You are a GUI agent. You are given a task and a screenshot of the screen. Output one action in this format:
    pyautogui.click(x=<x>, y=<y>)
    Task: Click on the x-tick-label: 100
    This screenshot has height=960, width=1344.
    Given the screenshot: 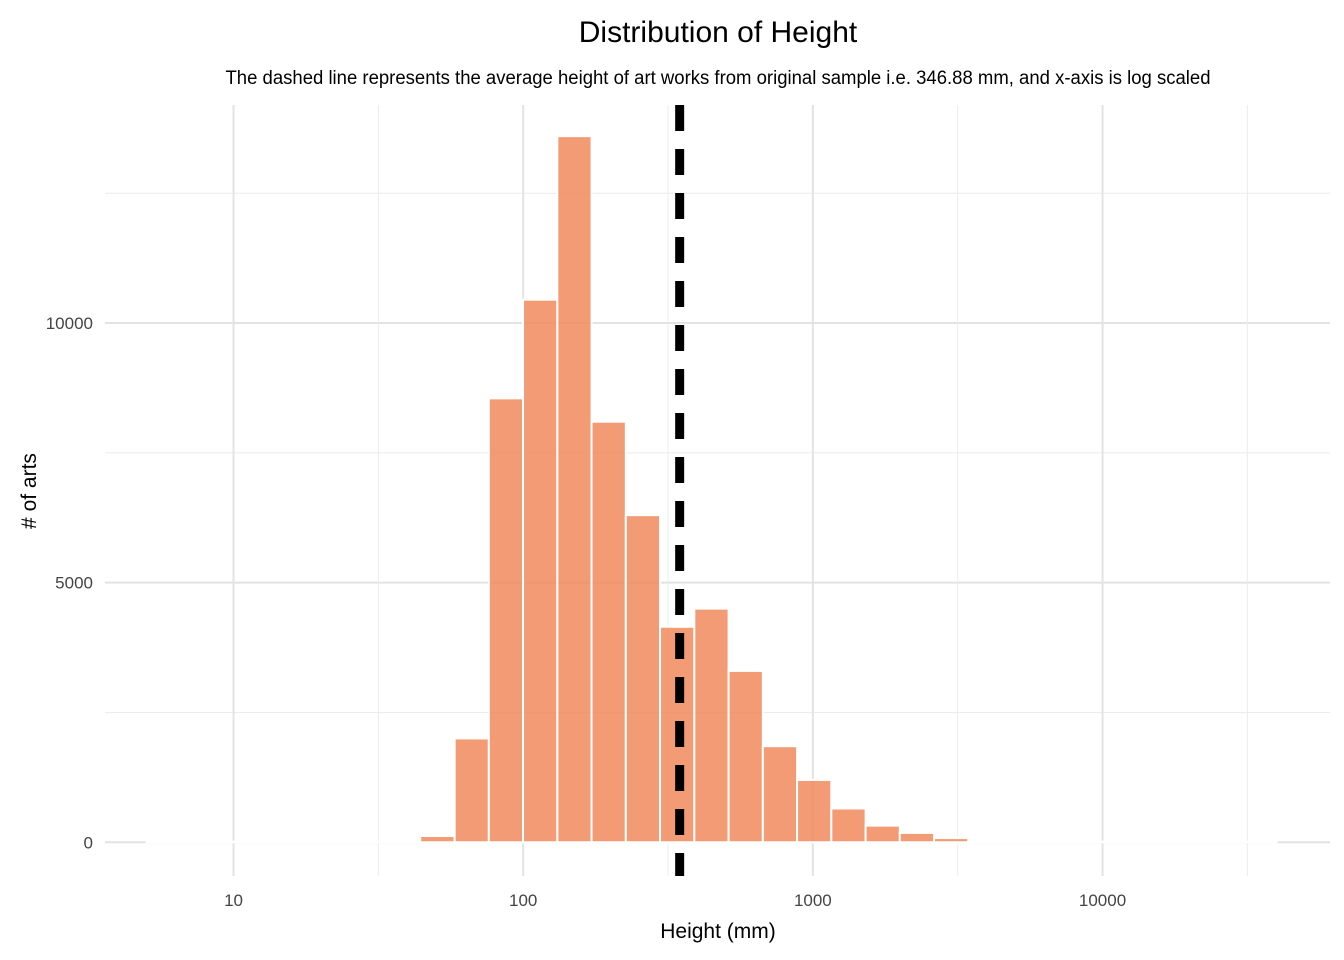 What is the action you would take?
    pyautogui.click(x=523, y=900)
    